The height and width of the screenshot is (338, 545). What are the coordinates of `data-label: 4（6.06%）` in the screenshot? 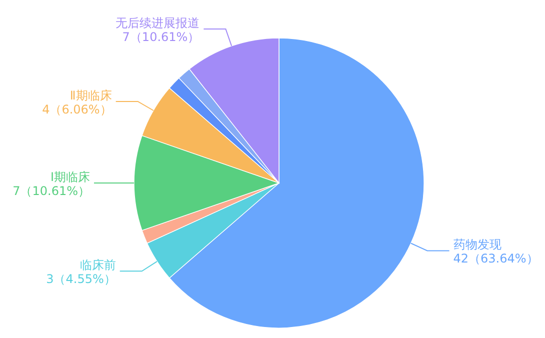 It's located at (77, 109).